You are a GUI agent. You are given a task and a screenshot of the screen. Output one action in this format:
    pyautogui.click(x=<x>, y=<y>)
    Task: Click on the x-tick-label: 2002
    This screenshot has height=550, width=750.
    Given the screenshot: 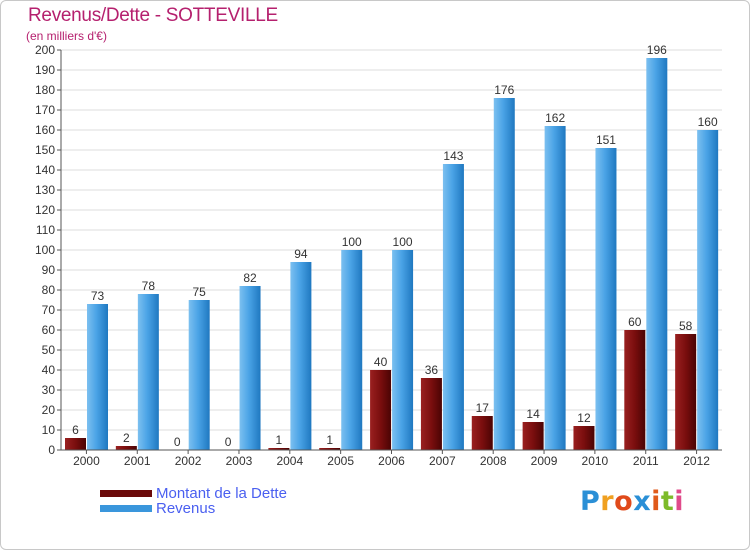 What is the action you would take?
    pyautogui.click(x=188, y=461)
    